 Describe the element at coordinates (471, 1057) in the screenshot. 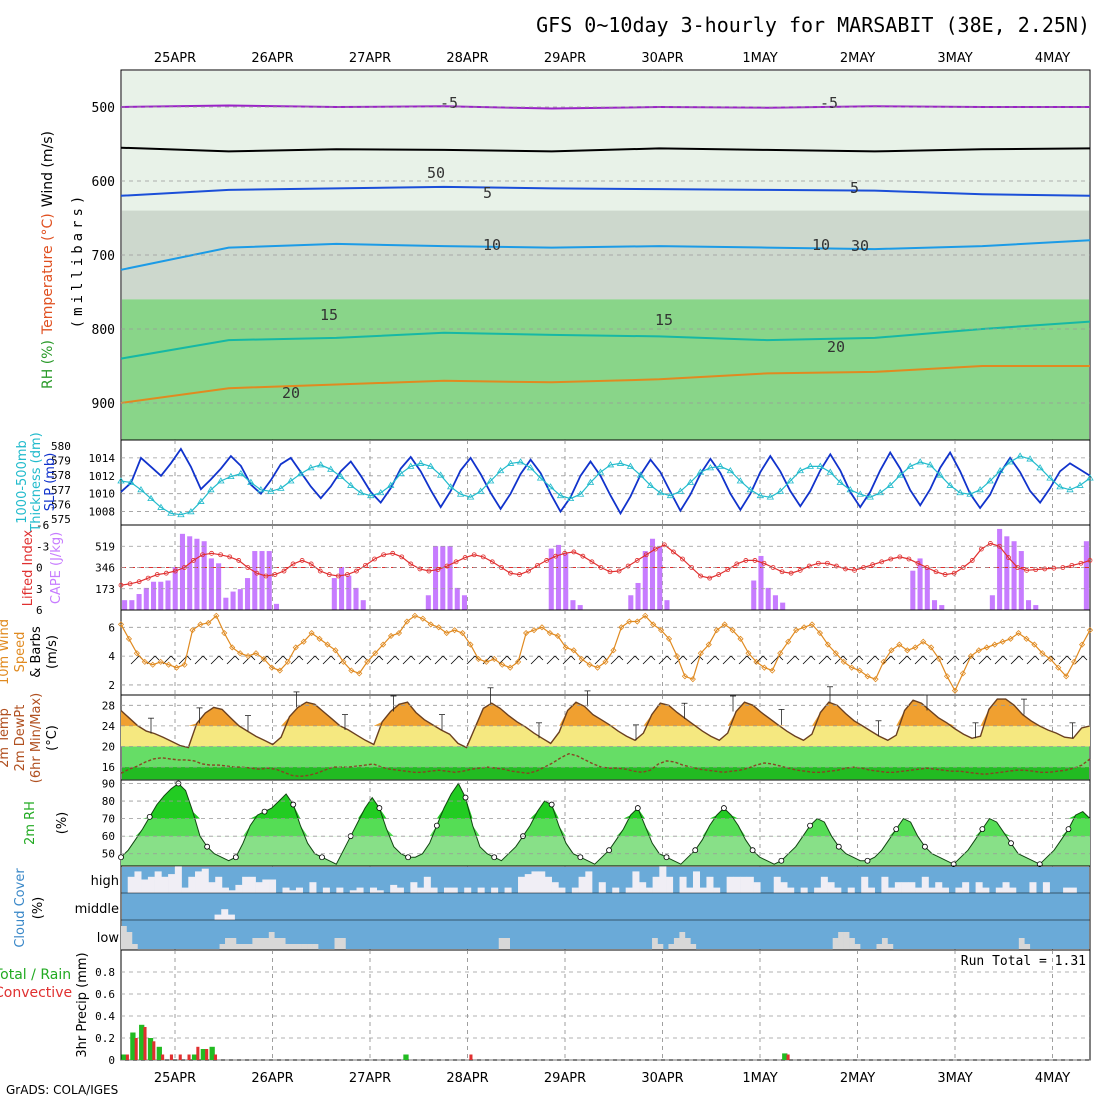

I see `precip-convective-bar` at that location.